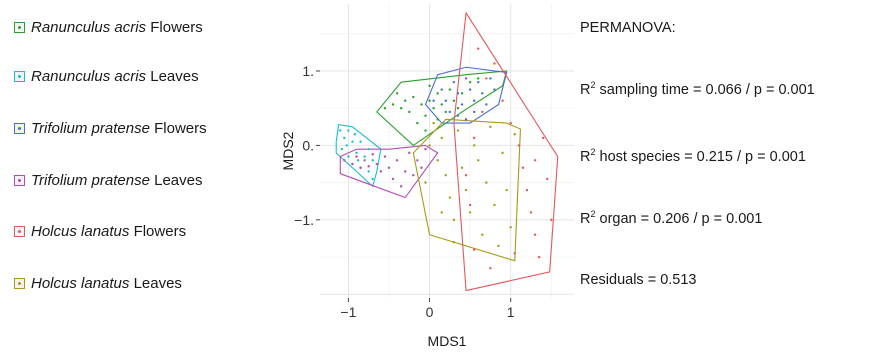  I want to click on stat-text: host species = 0.215 / p = 0.001, so click(700, 156).